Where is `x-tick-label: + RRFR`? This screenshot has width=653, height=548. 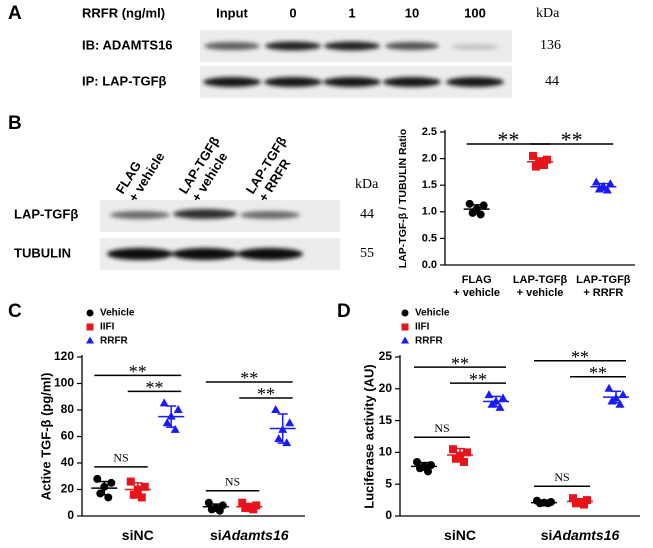 x-tick-label: + RRFR is located at coordinates (603, 293).